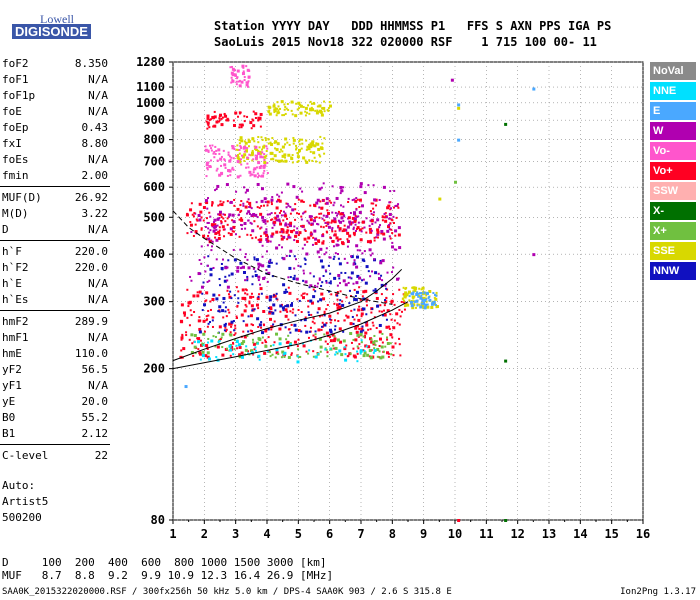 The height and width of the screenshot is (600, 700). I want to click on param-value: N/A, so click(98, 95).